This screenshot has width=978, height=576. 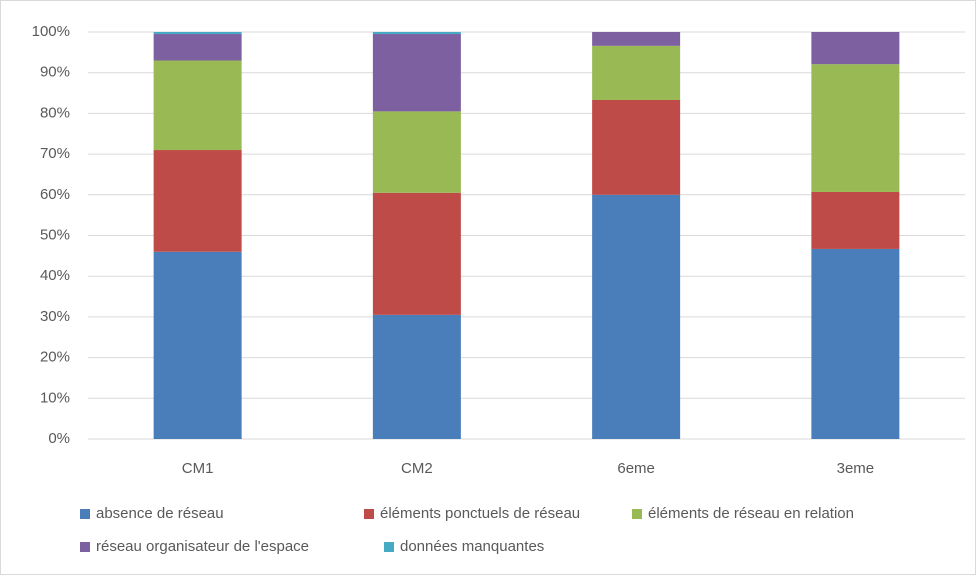 What do you see at coordinates (417, 468) in the screenshot?
I see `x-tick-label: CM2` at bounding box center [417, 468].